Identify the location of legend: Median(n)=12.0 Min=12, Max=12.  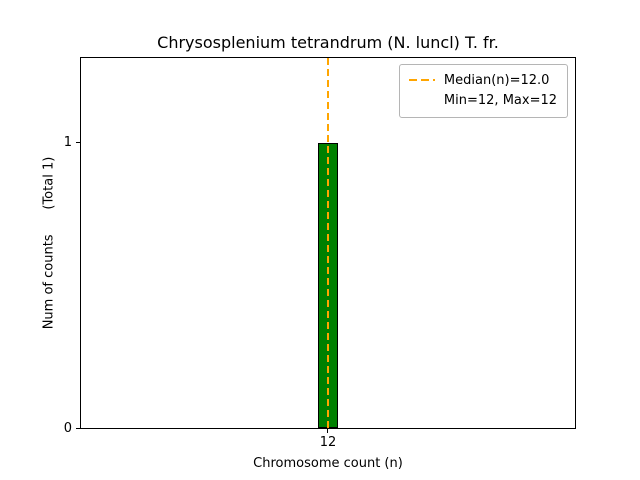
(483, 91).